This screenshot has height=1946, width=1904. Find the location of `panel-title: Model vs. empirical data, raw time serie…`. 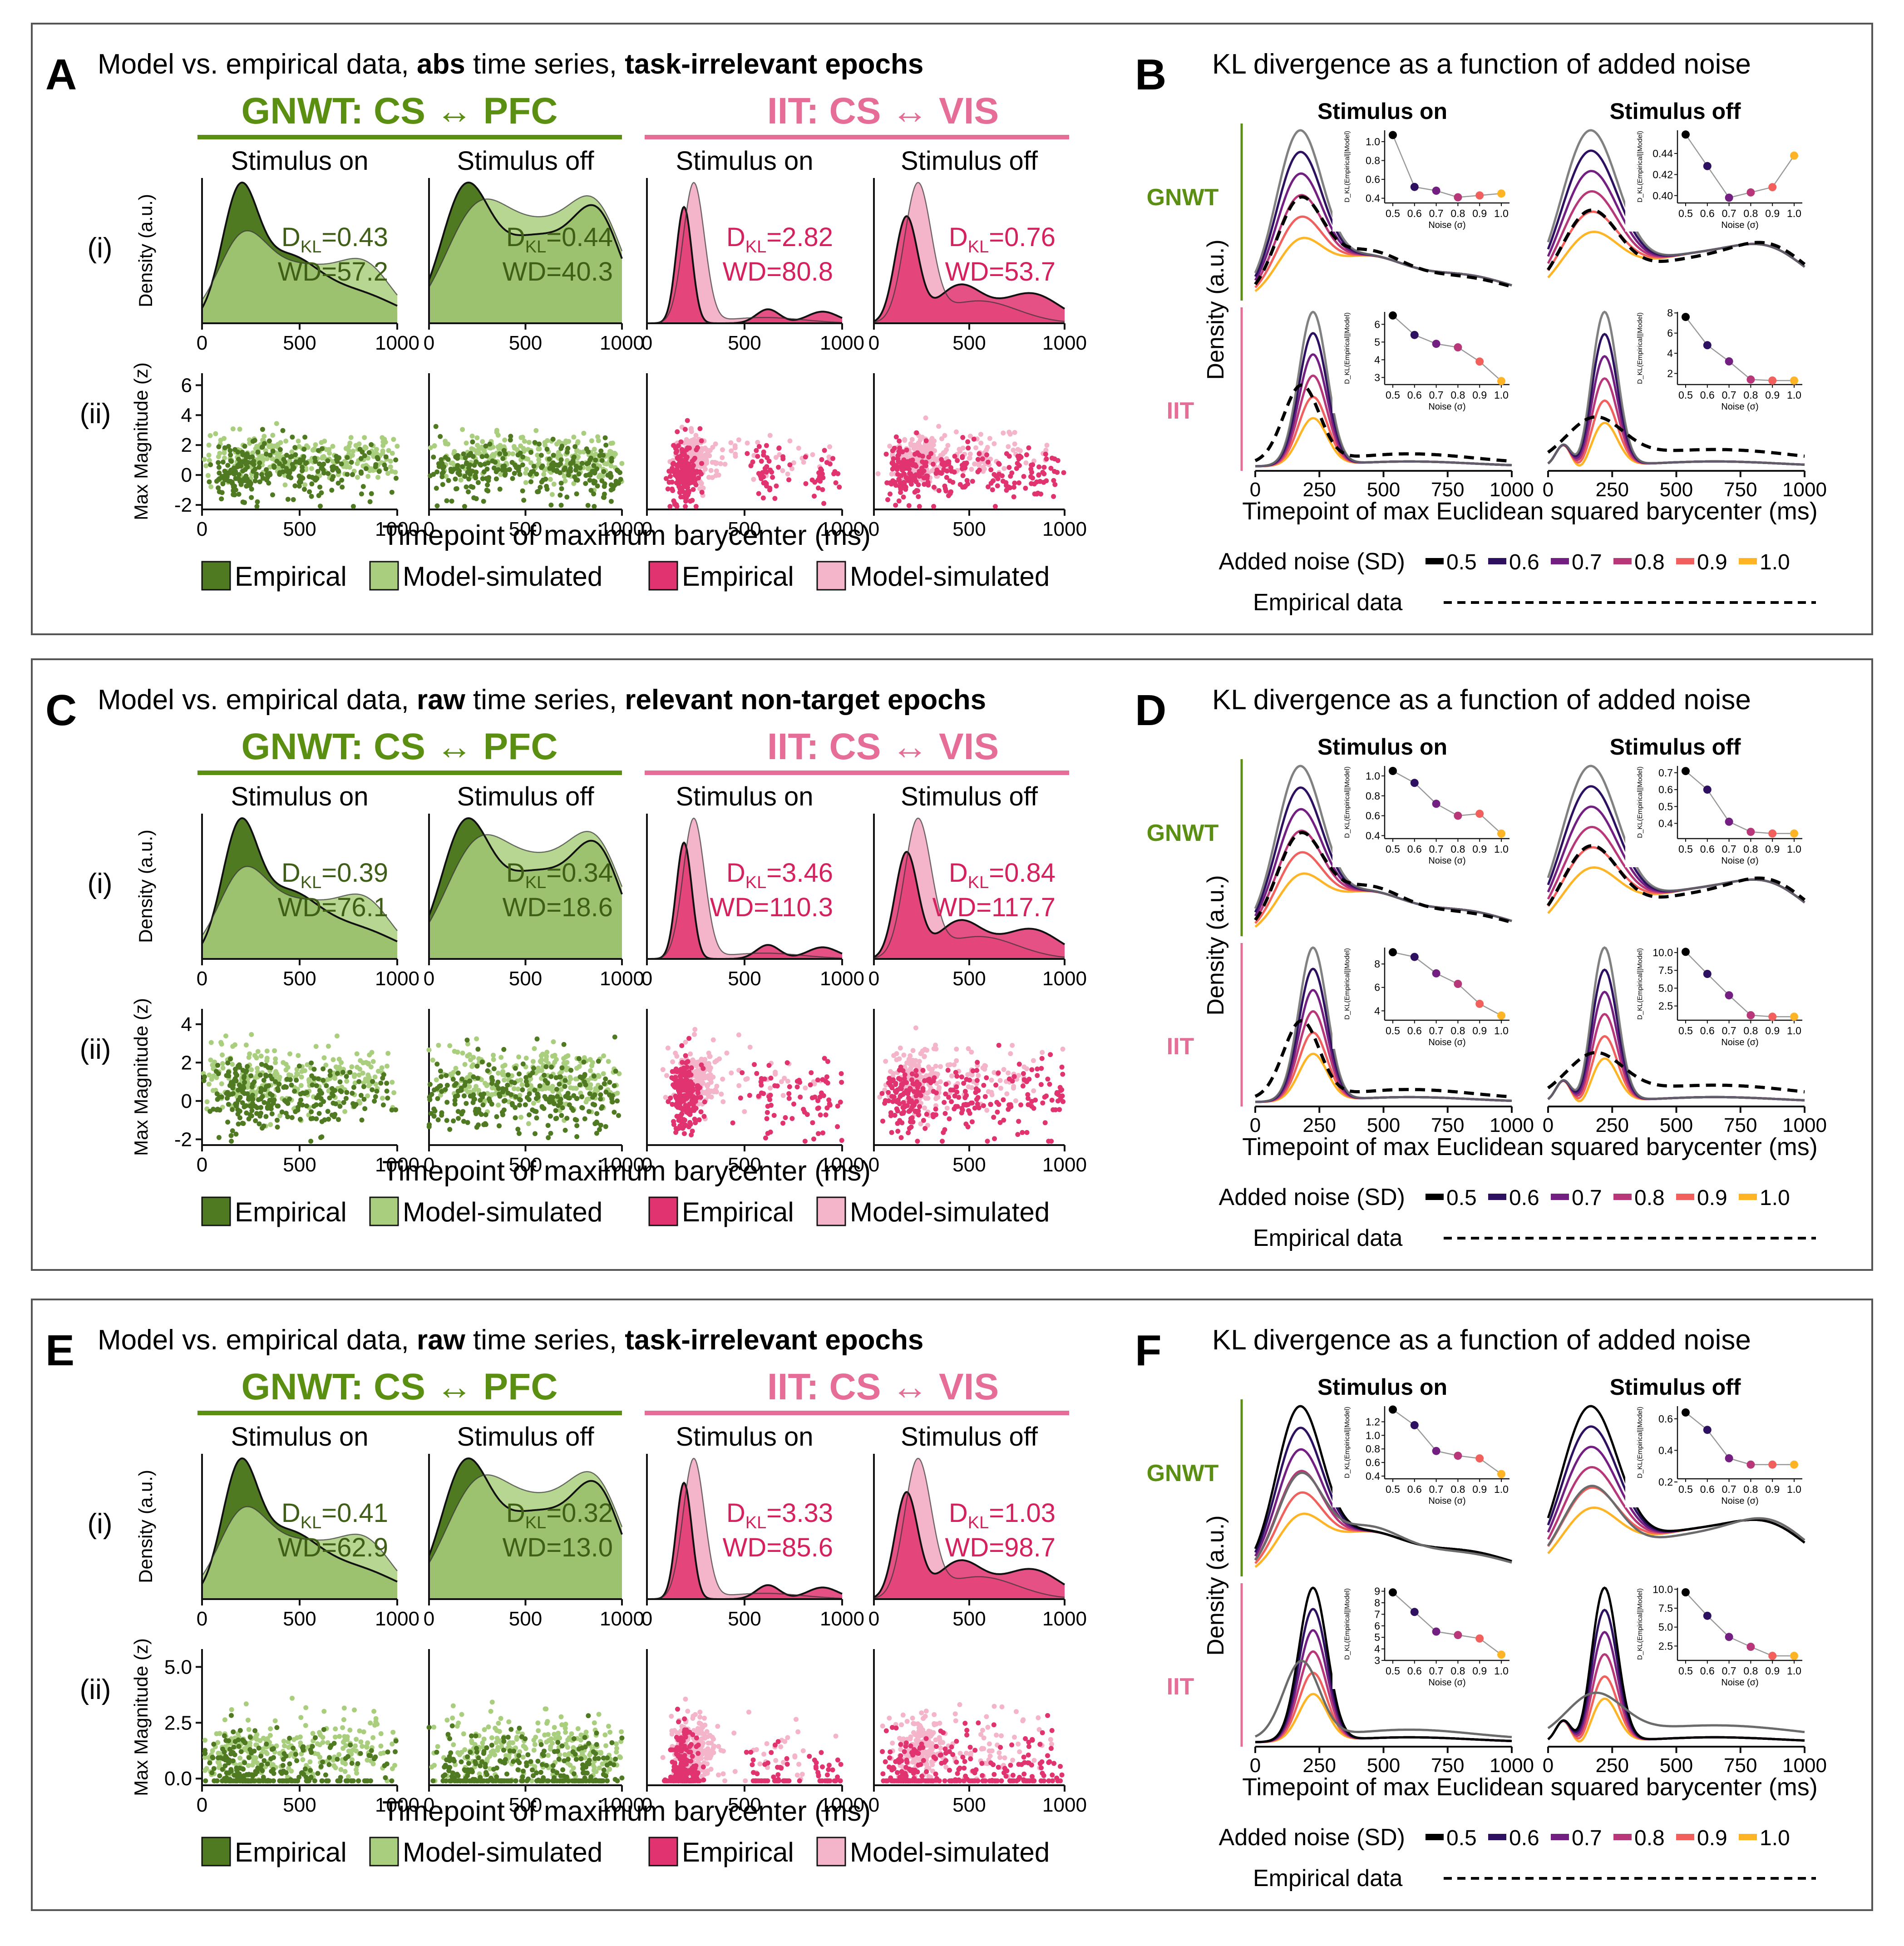

panel-title: Model vs. empirical data, raw time serie… is located at coordinates (542, 700).